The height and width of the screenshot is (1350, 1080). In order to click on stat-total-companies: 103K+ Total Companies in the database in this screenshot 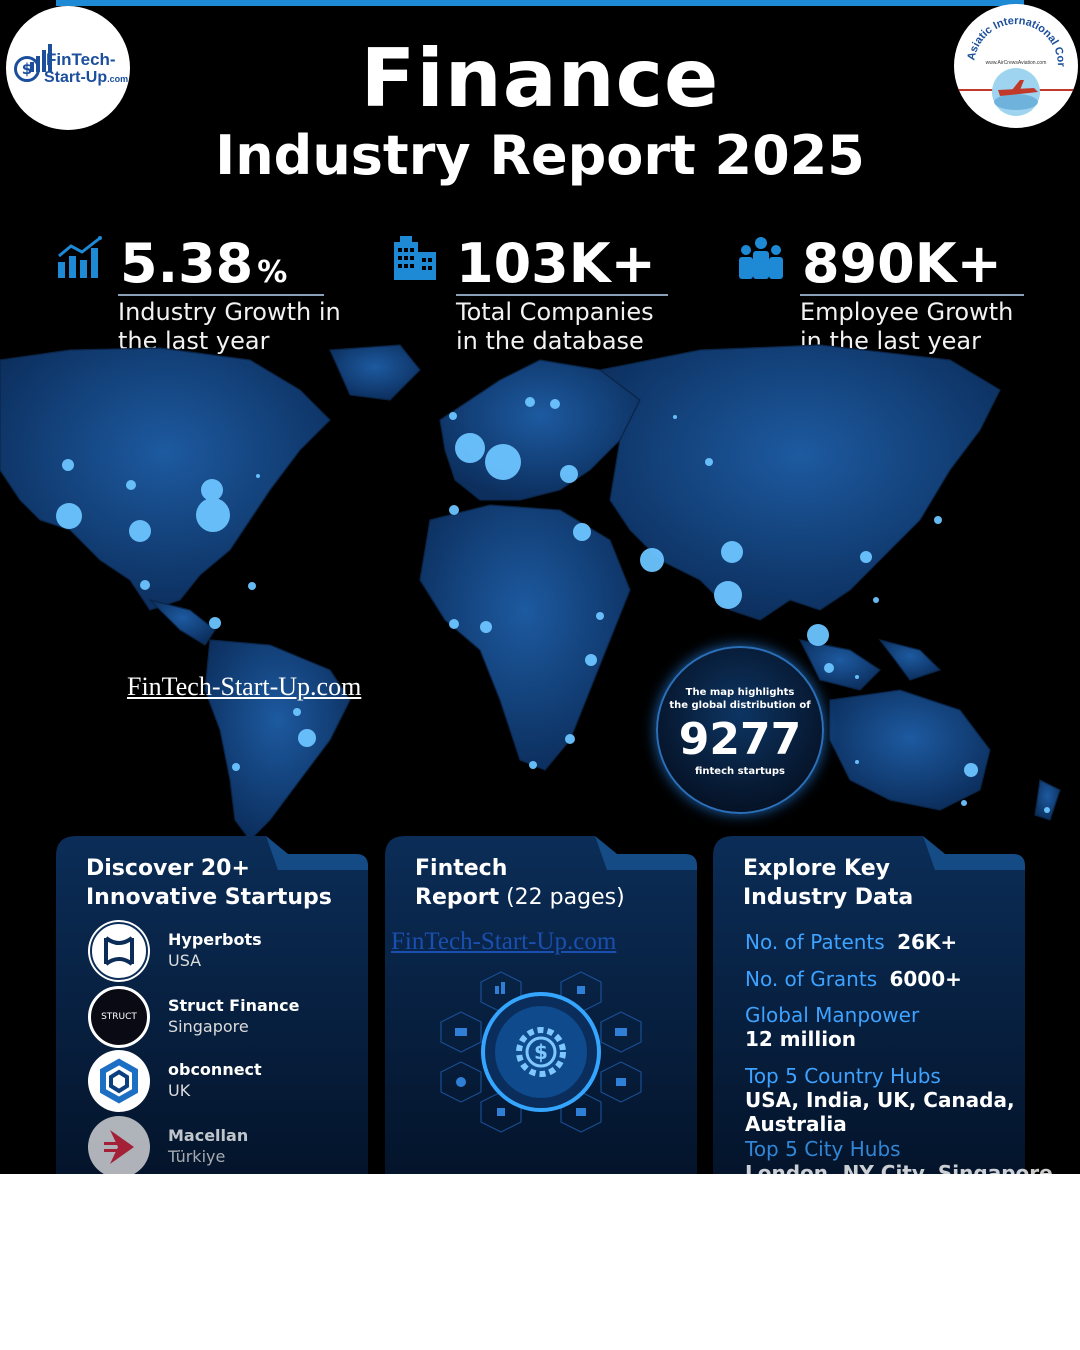, I will do `click(530, 297)`.